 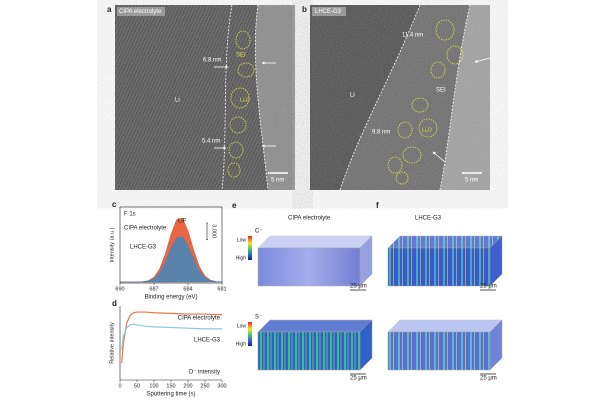 What do you see at coordinates (258, 318) in the screenshot?
I see `ion-label: S⁻` at bounding box center [258, 318].